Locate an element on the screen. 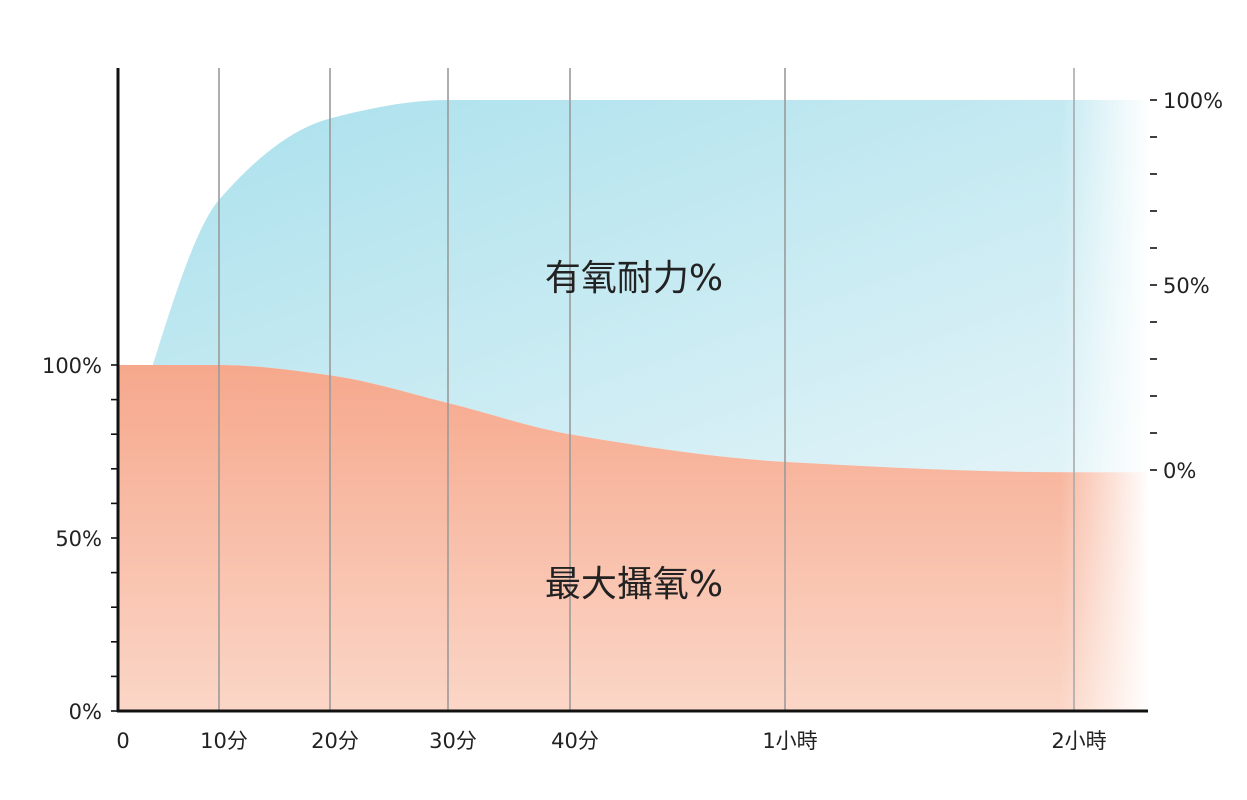 This screenshot has width=1247, height=800. right-axis-label: 100% is located at coordinates (1193, 101).